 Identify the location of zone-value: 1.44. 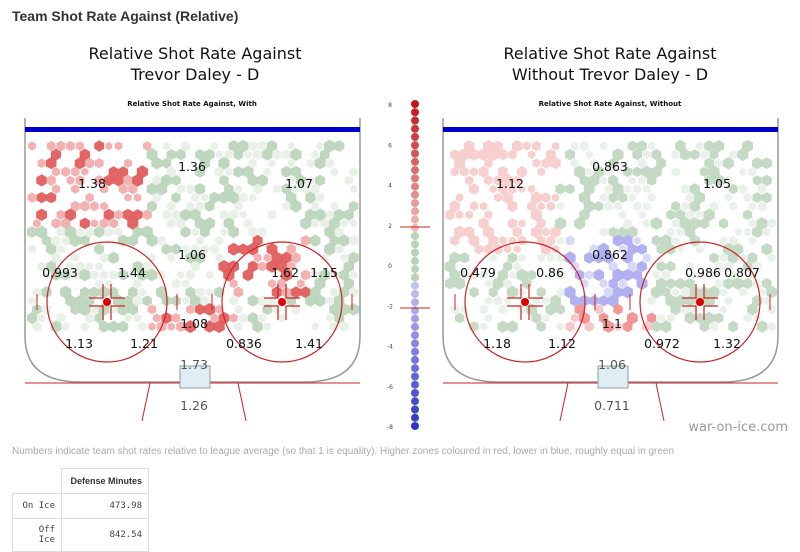
(132, 272).